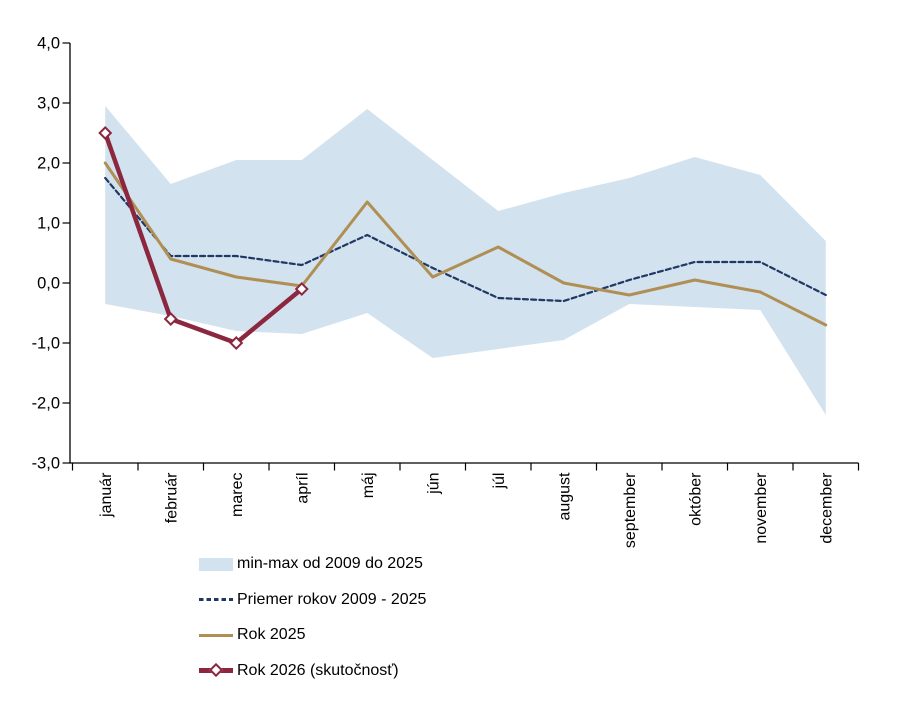 This screenshot has width=902, height=711. What do you see at coordinates (630, 510) in the screenshot?
I see `x-category-label: september` at bounding box center [630, 510].